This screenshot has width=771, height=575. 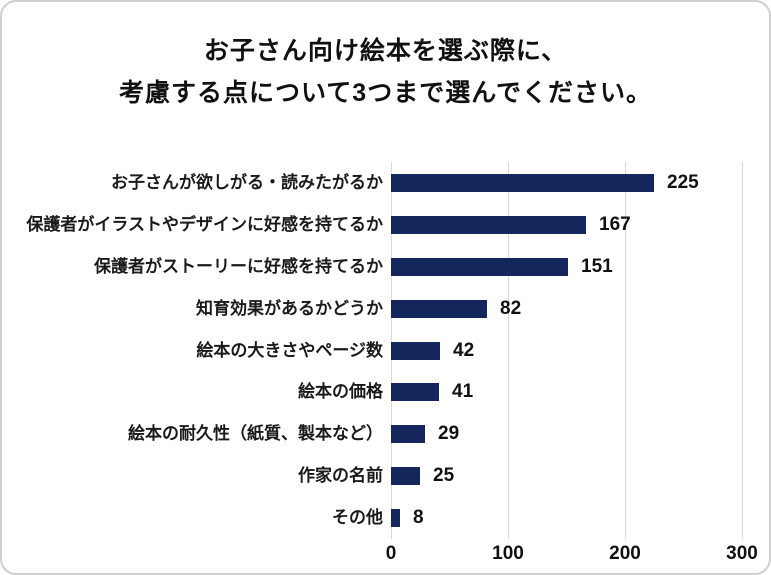 What do you see at coordinates (511, 308) in the screenshot?
I see `value-label: 82` at bounding box center [511, 308].